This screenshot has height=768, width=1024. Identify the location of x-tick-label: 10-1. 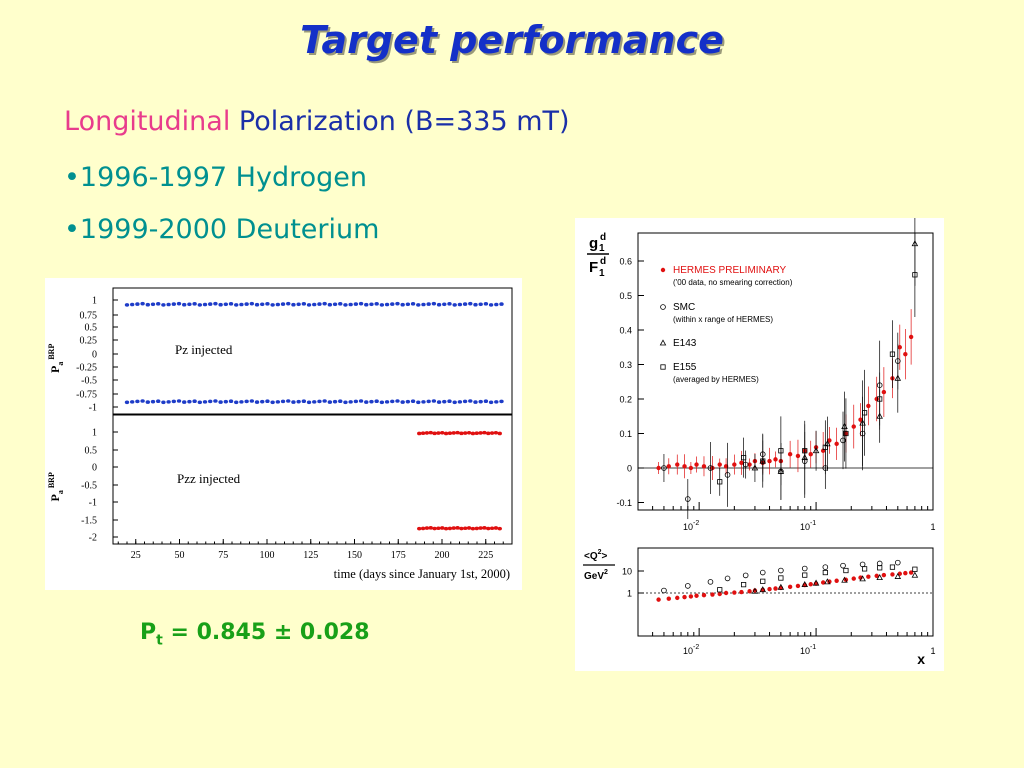
(808, 526).